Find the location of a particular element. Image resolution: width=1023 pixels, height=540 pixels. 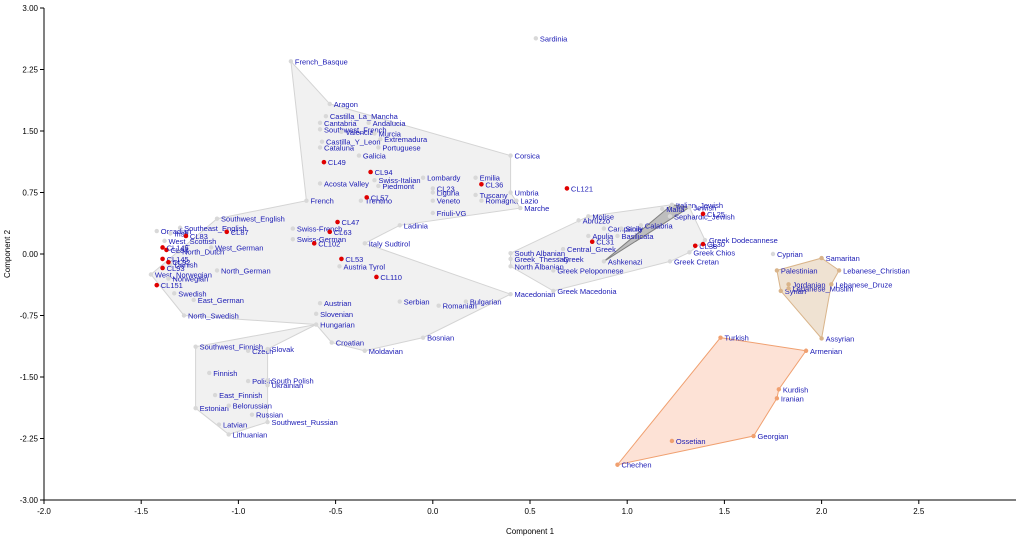

x-tick-label: 1.0 is located at coordinates (628, 511).